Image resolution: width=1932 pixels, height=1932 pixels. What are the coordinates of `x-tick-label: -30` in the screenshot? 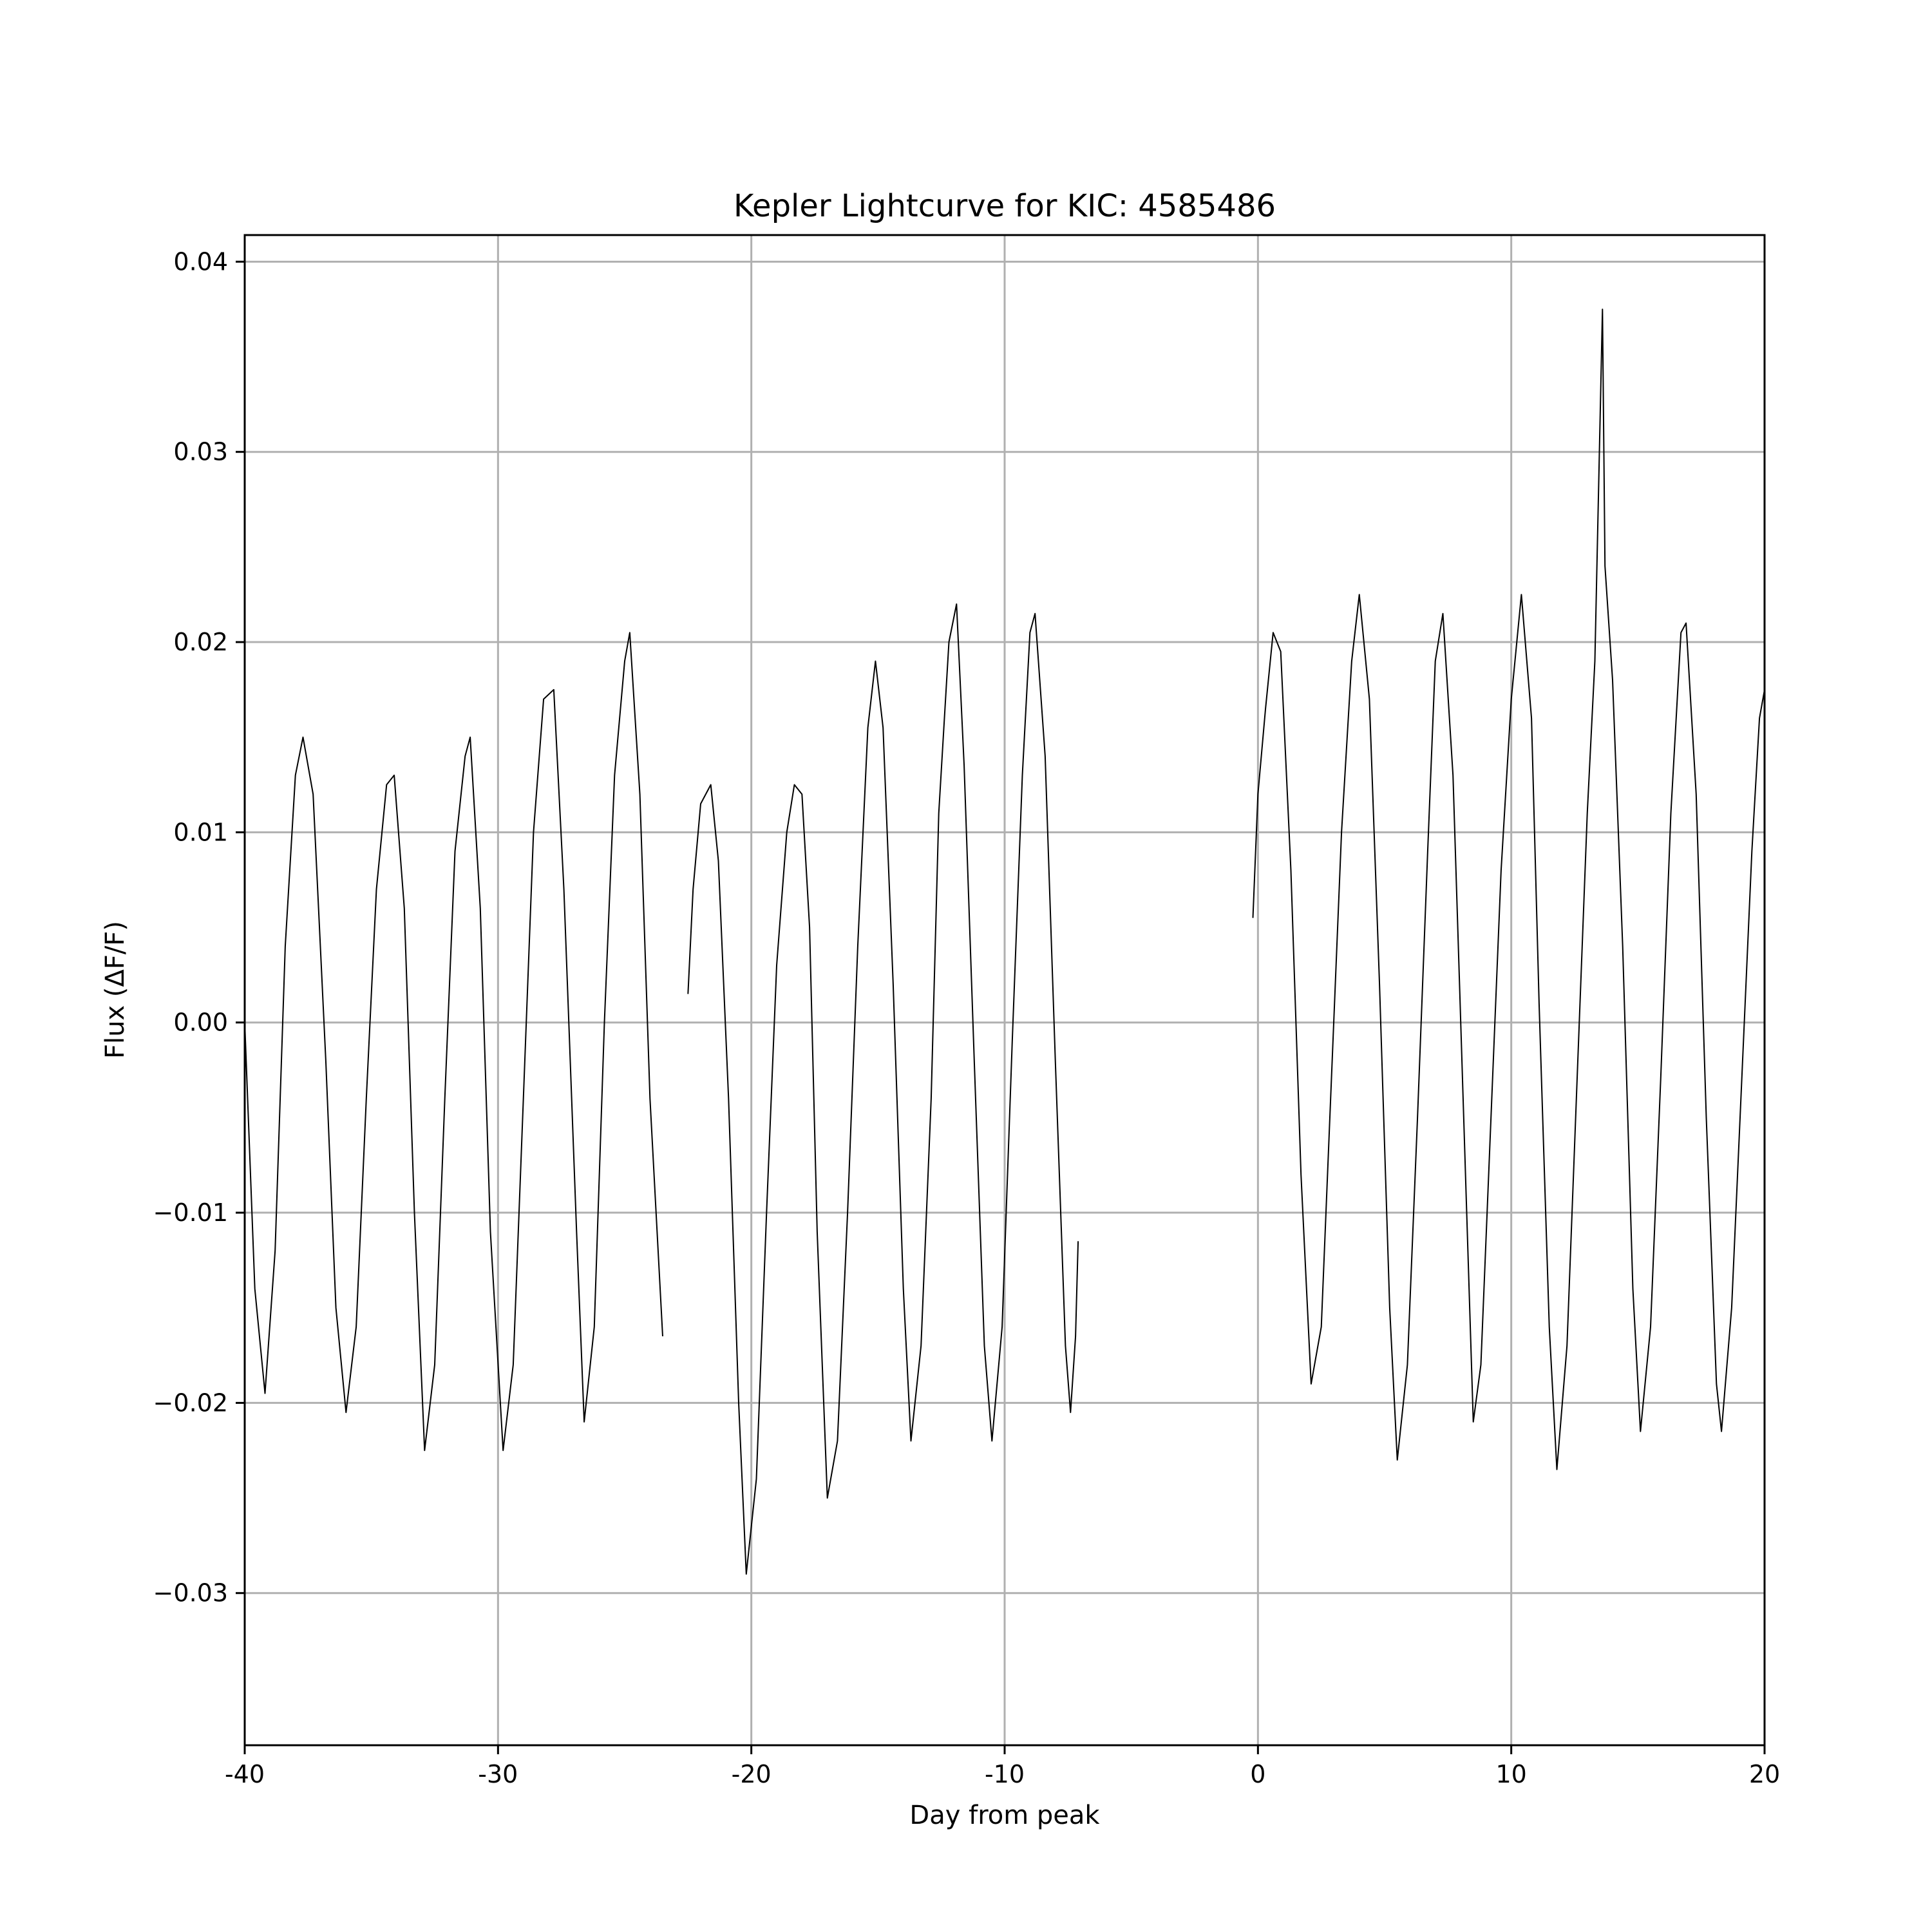 It's located at (498, 1774).